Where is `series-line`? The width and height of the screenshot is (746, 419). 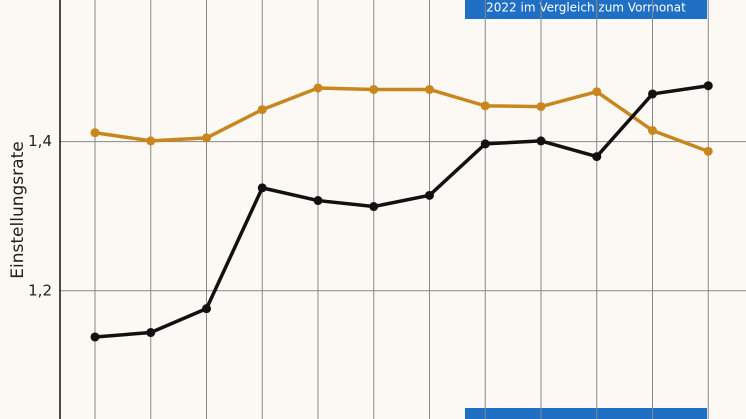
series-line is located at coordinates (401, 119).